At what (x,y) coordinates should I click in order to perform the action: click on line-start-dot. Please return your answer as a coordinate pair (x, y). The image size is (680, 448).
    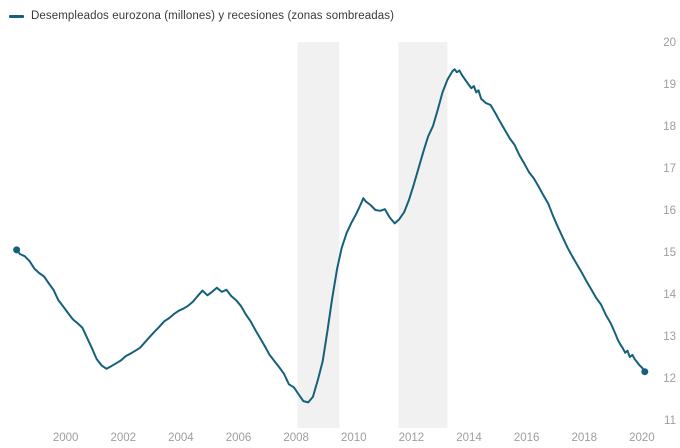
    Looking at the image, I should click on (17, 250).